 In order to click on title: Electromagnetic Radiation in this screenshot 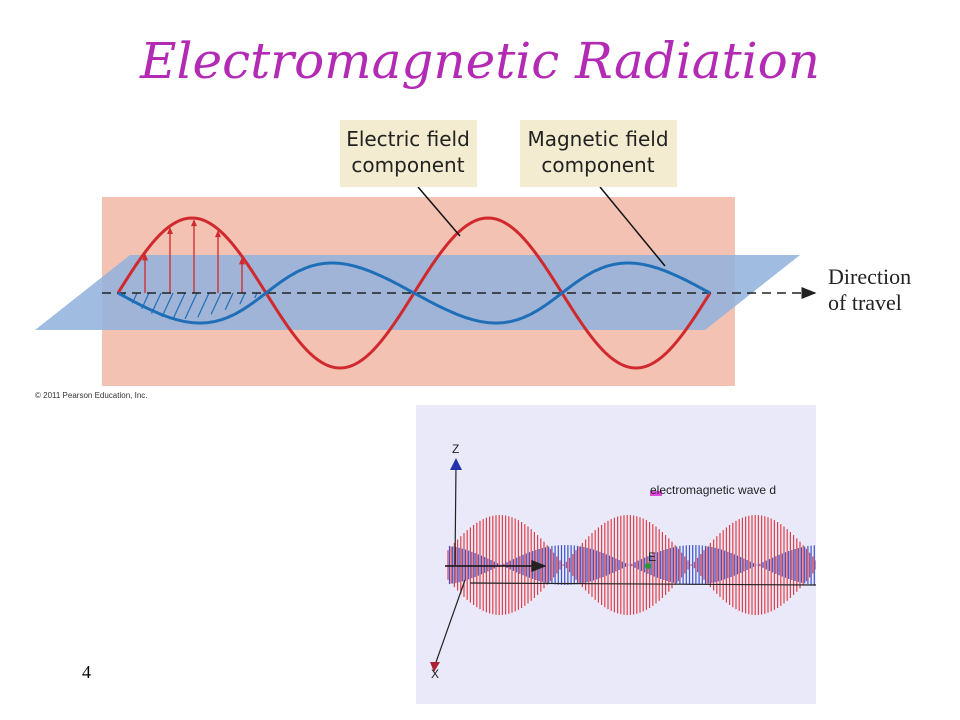, I will do `click(479, 61)`.